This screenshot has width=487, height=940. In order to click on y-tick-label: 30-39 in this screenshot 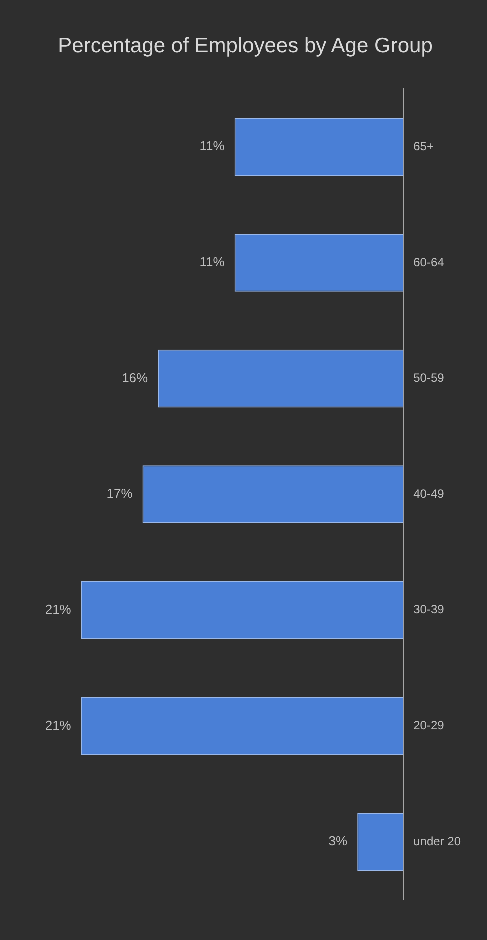, I will do `click(429, 609)`.